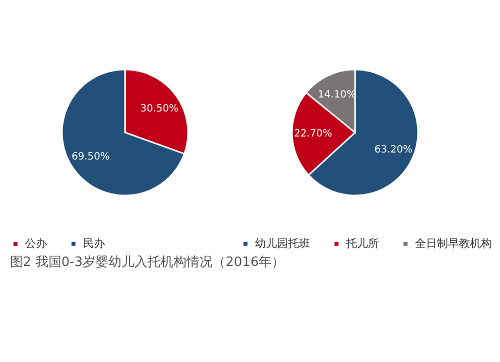  I want to click on legend-label: 全日制早教机构, so click(453, 243).